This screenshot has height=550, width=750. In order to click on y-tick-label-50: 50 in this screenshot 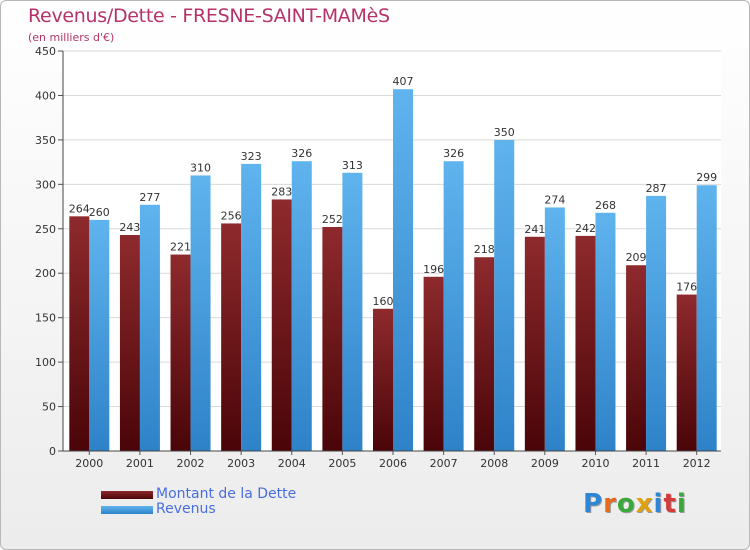, I will do `click(49, 407)`.